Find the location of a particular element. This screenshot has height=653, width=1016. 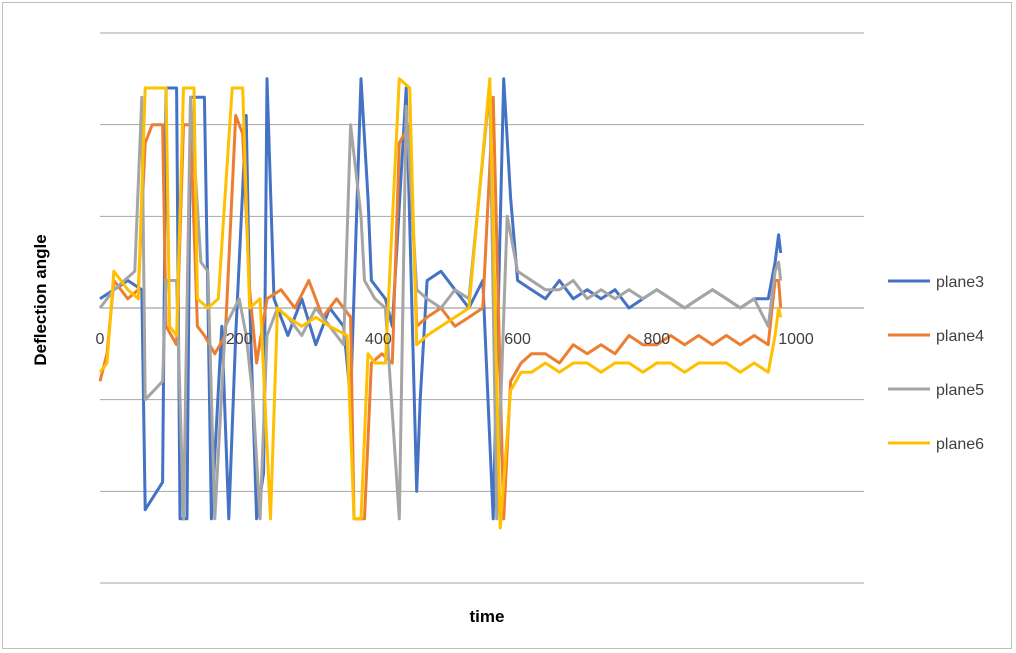

x-tick-label: 600 is located at coordinates (517, 339).